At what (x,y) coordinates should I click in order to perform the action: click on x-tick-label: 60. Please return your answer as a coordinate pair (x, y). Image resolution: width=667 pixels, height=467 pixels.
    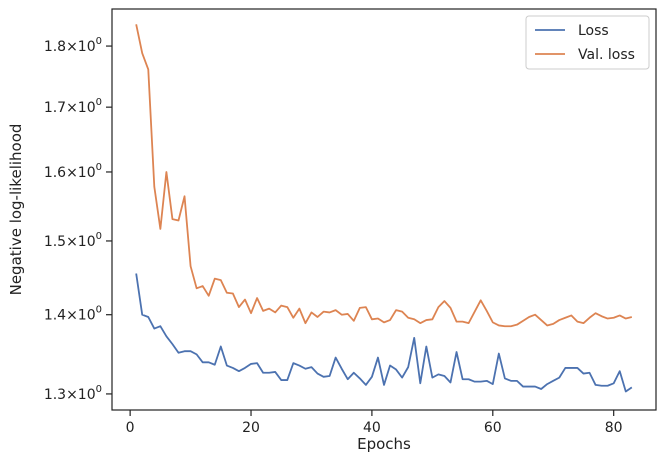
    Looking at the image, I should click on (493, 428).